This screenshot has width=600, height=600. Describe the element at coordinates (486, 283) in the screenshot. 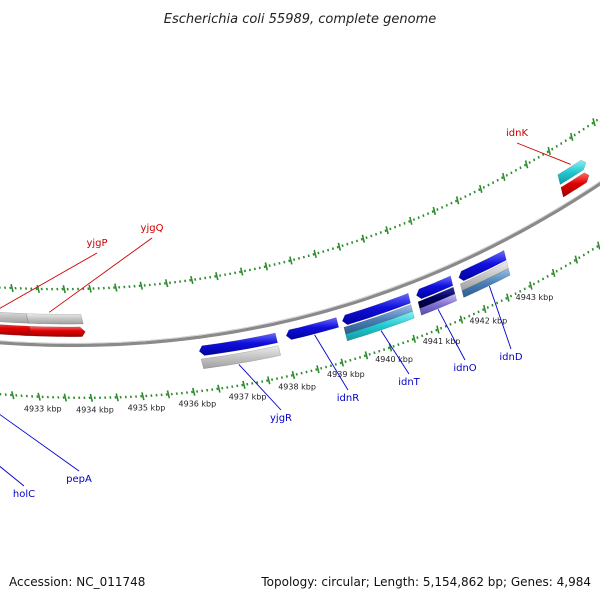

I see `gene-block-idnD-steel` at that location.